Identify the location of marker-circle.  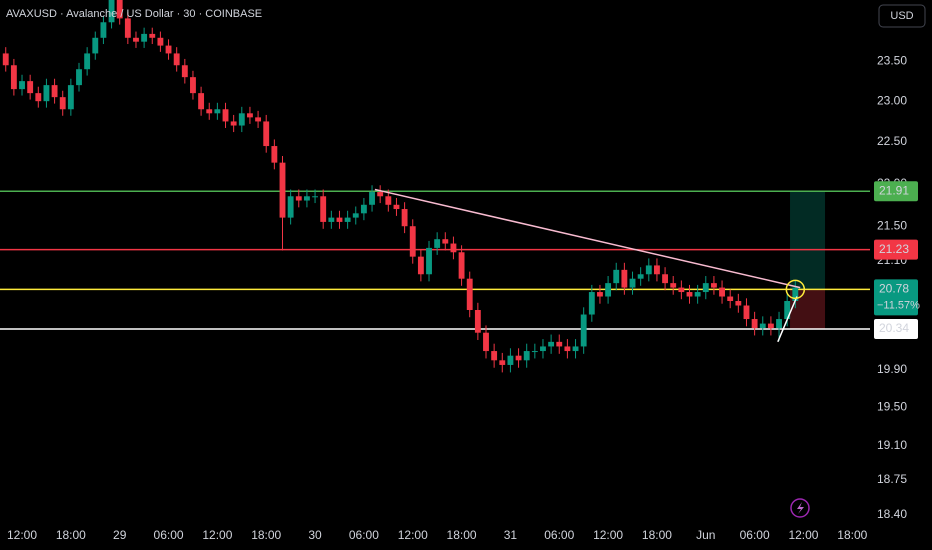
(795, 289).